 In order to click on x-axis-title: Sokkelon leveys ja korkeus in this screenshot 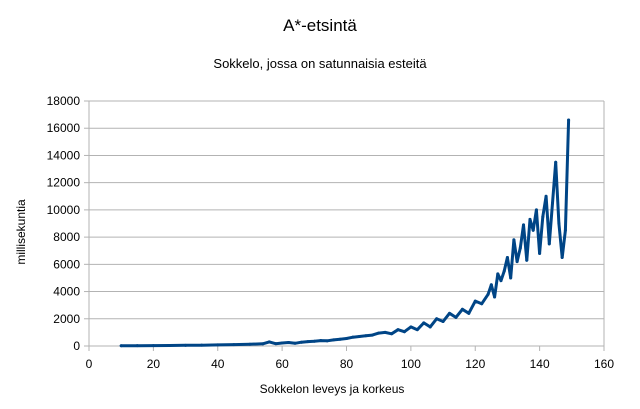, I will do `click(332, 389)`.